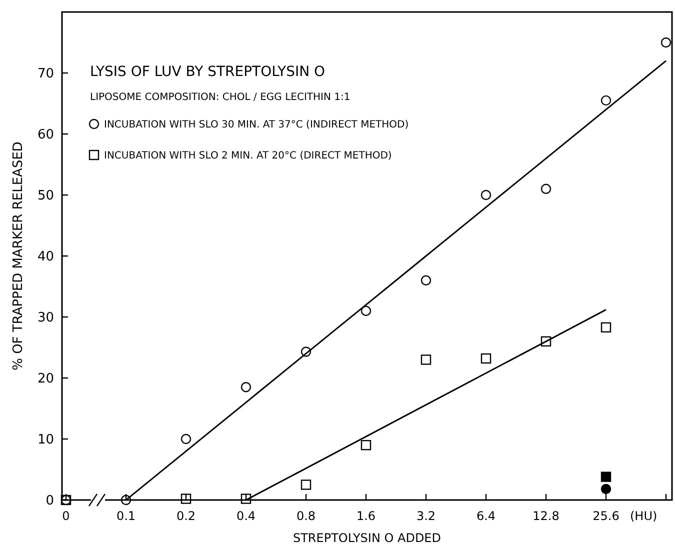  Describe the element at coordinates (186, 516) in the screenshot. I see `x-tick-label: 0.2` at that location.